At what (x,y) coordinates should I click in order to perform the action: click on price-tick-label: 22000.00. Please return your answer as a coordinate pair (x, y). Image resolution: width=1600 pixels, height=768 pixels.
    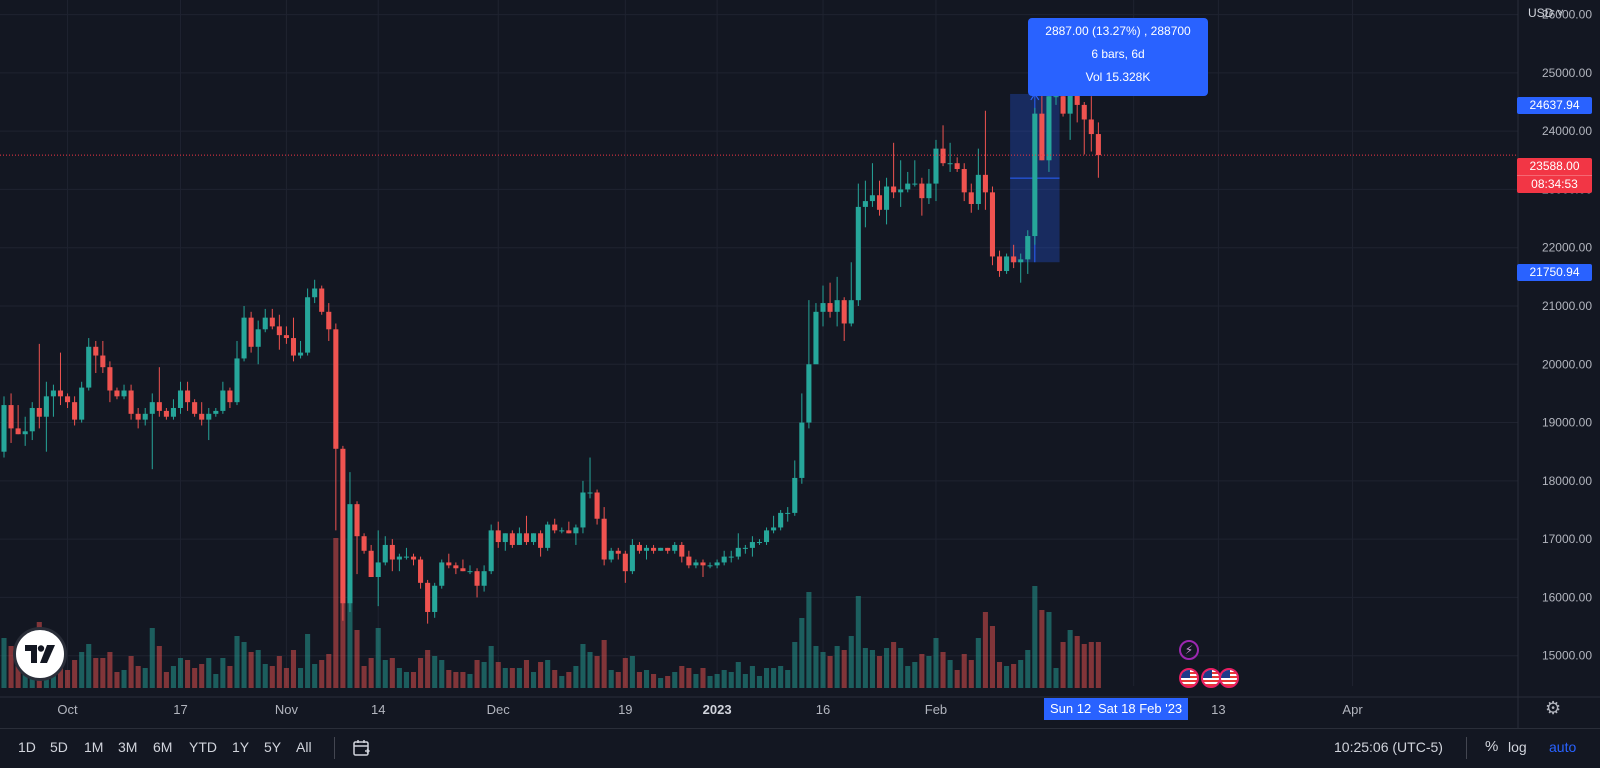
    Looking at the image, I should click on (1567, 248).